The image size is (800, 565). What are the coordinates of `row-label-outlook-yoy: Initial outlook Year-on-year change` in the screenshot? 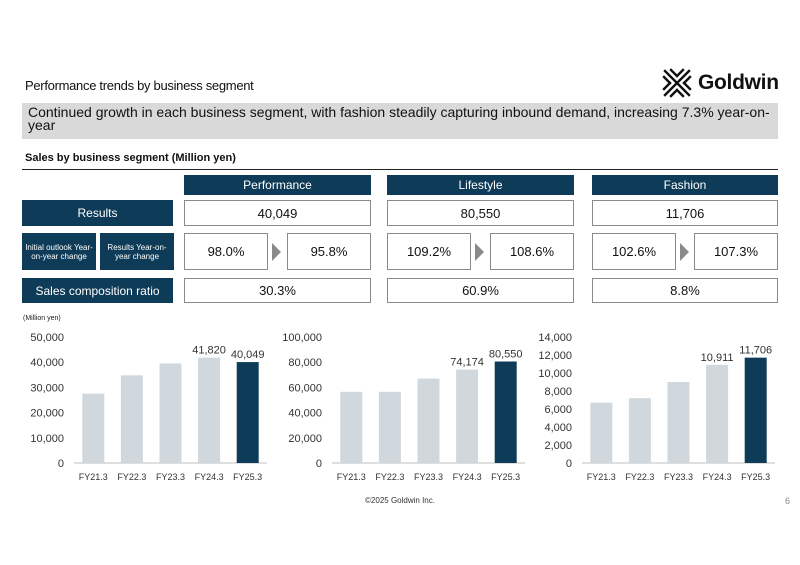 It's located at (59, 251).